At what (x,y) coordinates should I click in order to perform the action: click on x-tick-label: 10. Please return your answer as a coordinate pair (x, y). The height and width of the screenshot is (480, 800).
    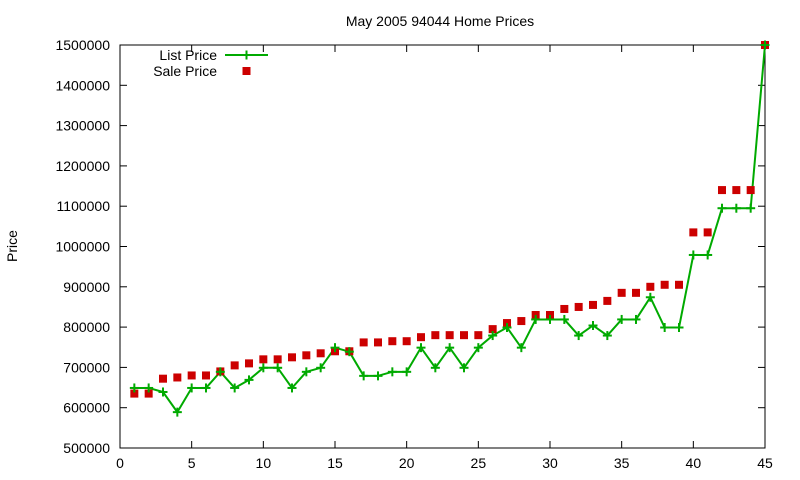
    Looking at the image, I should click on (264, 463).